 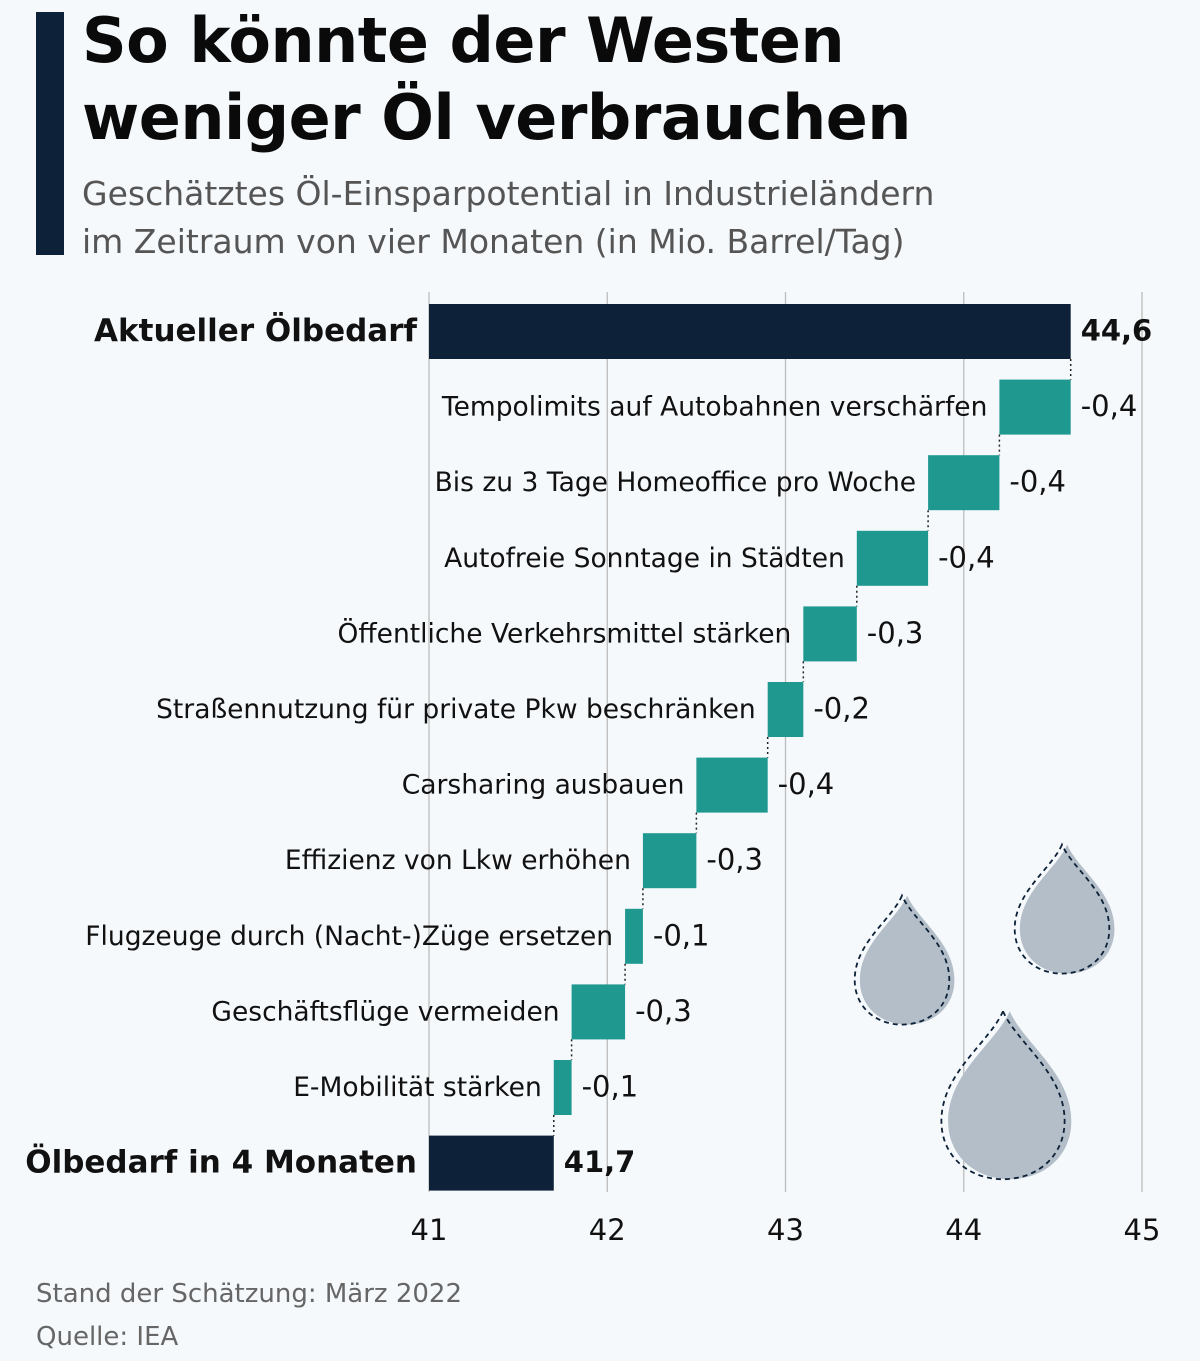 What do you see at coordinates (385, 1011) in the screenshot?
I see `category-label: Geschäftsflüge vermeiden` at bounding box center [385, 1011].